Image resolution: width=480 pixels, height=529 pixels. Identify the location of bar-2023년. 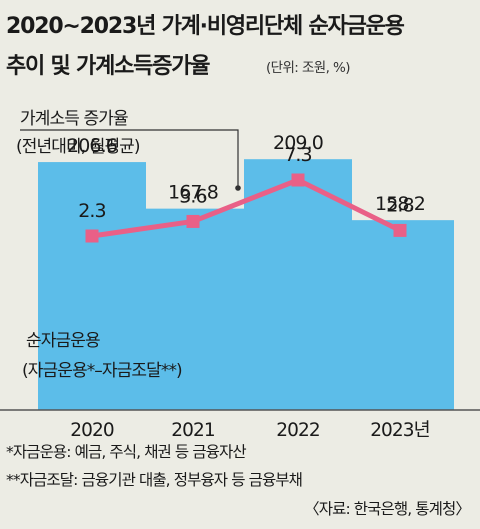
(400, 315).